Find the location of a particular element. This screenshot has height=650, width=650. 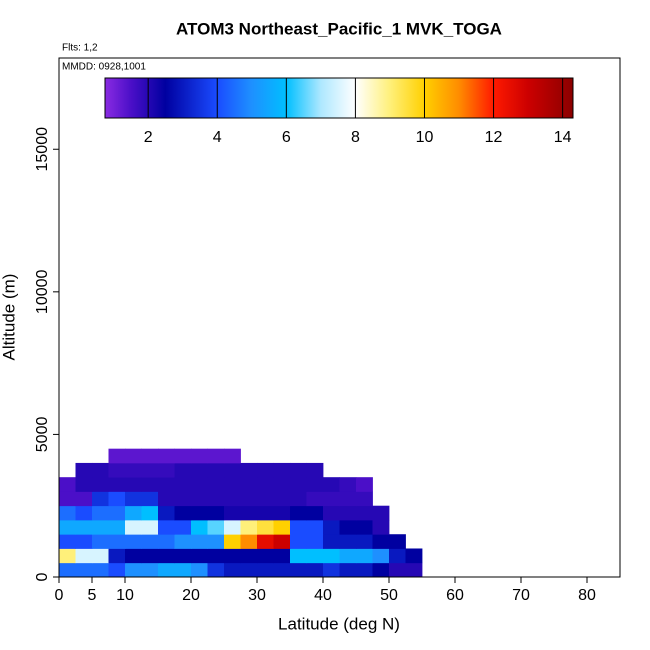

x-tick-label: 30 is located at coordinates (257, 595).